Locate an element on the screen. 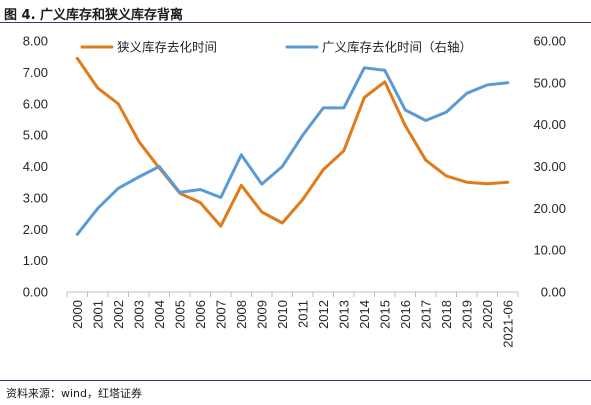 Image resolution: width=591 pixels, height=405 pixels. figure-title: 图 4. 广义库存和狭义库存背离 is located at coordinates (94, 15).